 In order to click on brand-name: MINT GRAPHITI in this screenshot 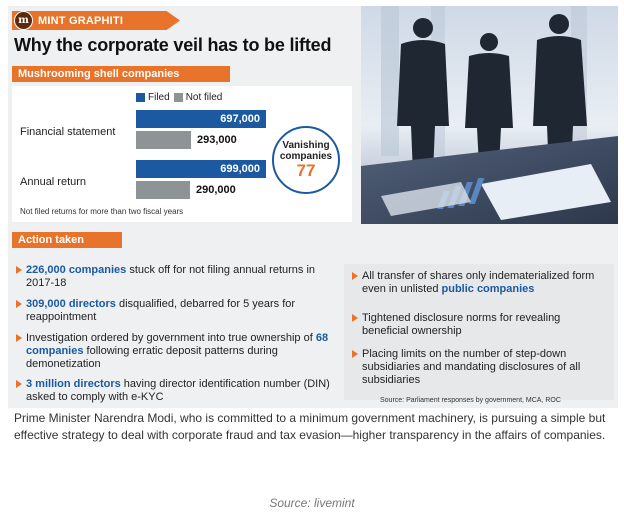, I will do `click(81, 20)`.